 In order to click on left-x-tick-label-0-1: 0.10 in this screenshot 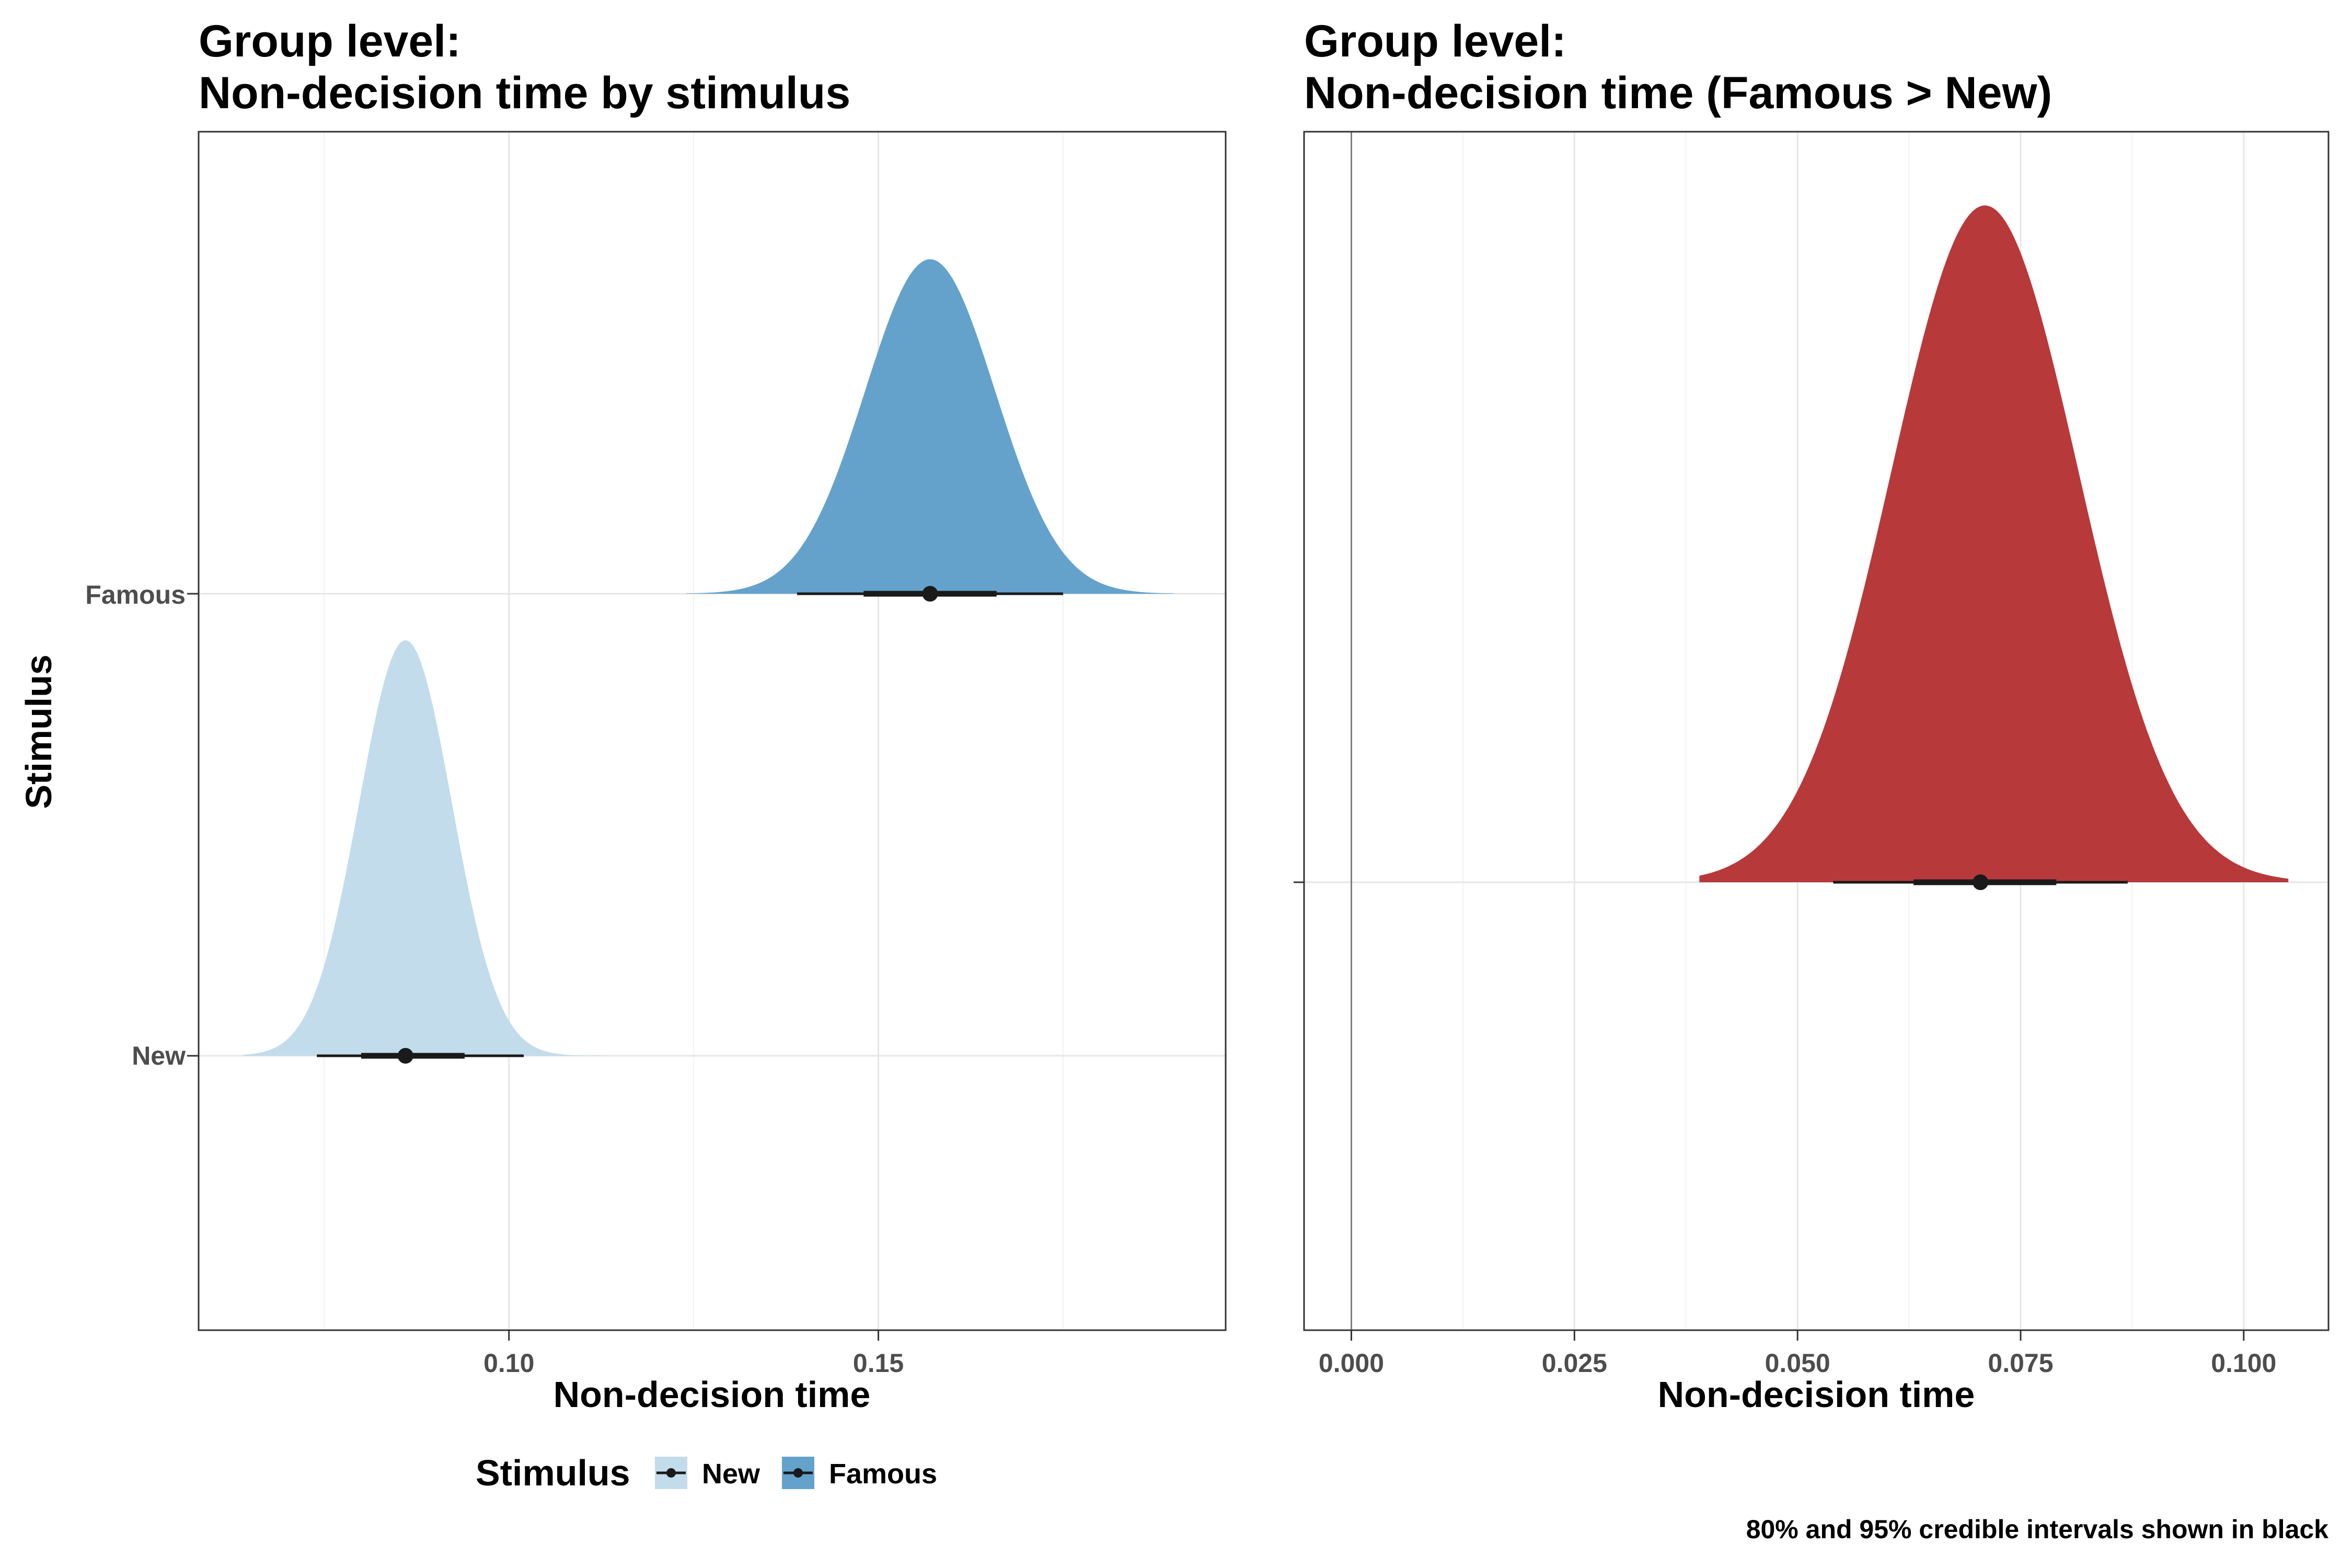, I will do `click(508, 1363)`.